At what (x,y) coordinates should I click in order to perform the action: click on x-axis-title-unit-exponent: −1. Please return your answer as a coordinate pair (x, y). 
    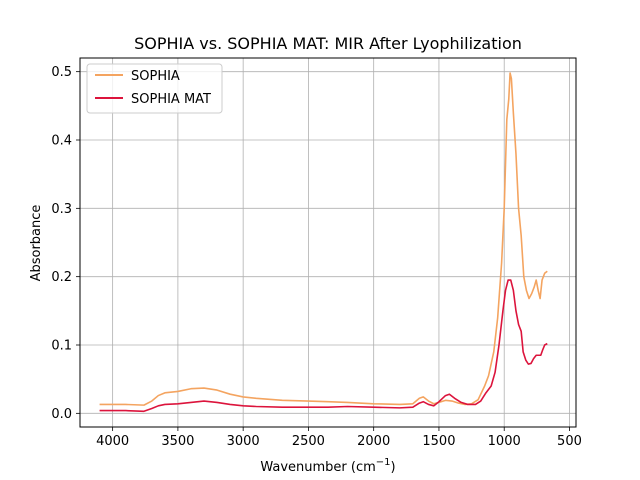
    Looking at the image, I should click on (383, 462).